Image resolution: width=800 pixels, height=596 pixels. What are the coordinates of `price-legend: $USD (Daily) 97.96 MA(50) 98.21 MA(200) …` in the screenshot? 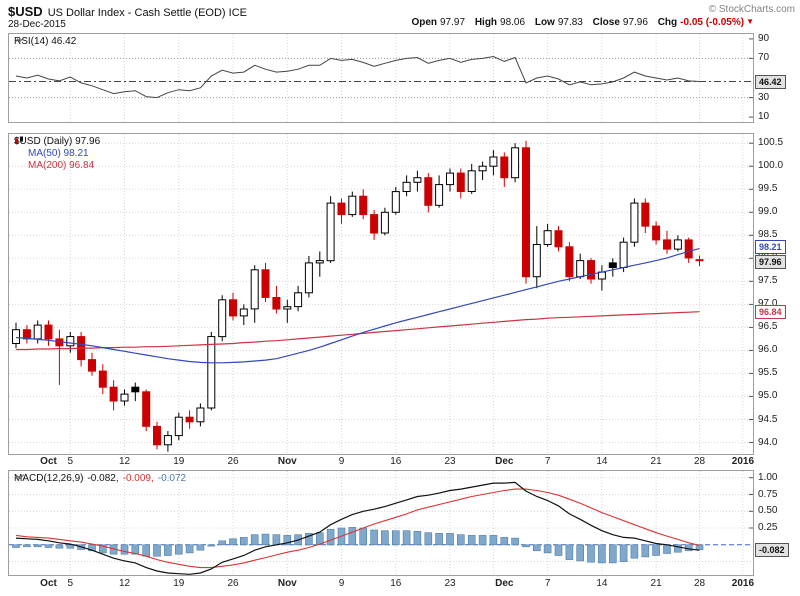 It's located at (57, 154).